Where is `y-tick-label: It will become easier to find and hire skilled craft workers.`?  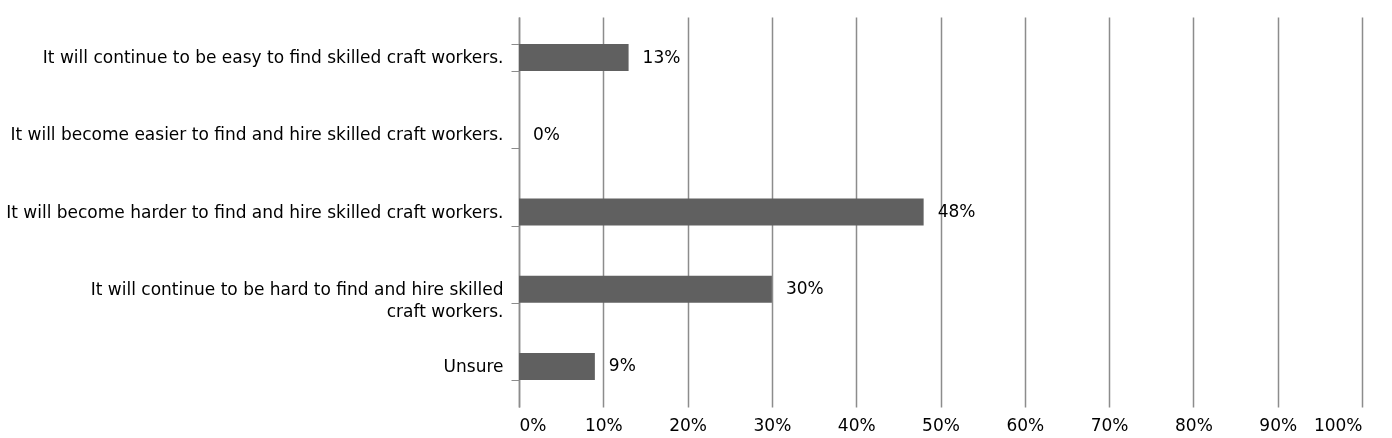 y-tick-label: It will become easier to find and hire skilled craft workers. is located at coordinates (257, 134).